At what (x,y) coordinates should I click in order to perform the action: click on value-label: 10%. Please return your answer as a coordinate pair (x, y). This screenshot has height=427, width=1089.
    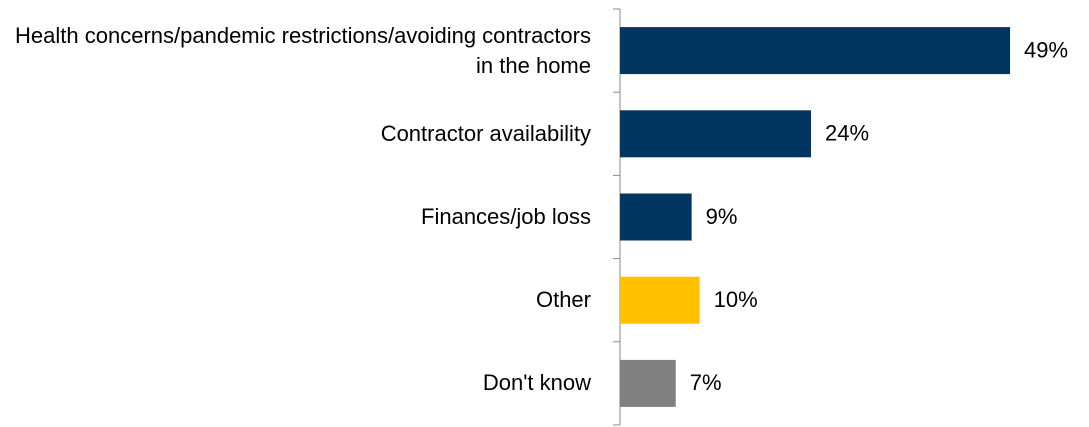
    Looking at the image, I should click on (736, 299).